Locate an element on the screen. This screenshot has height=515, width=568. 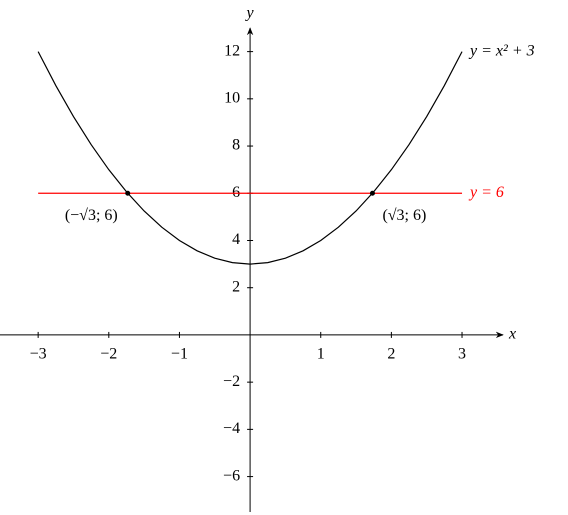
y-tick-label: −6 is located at coordinates (231, 475).